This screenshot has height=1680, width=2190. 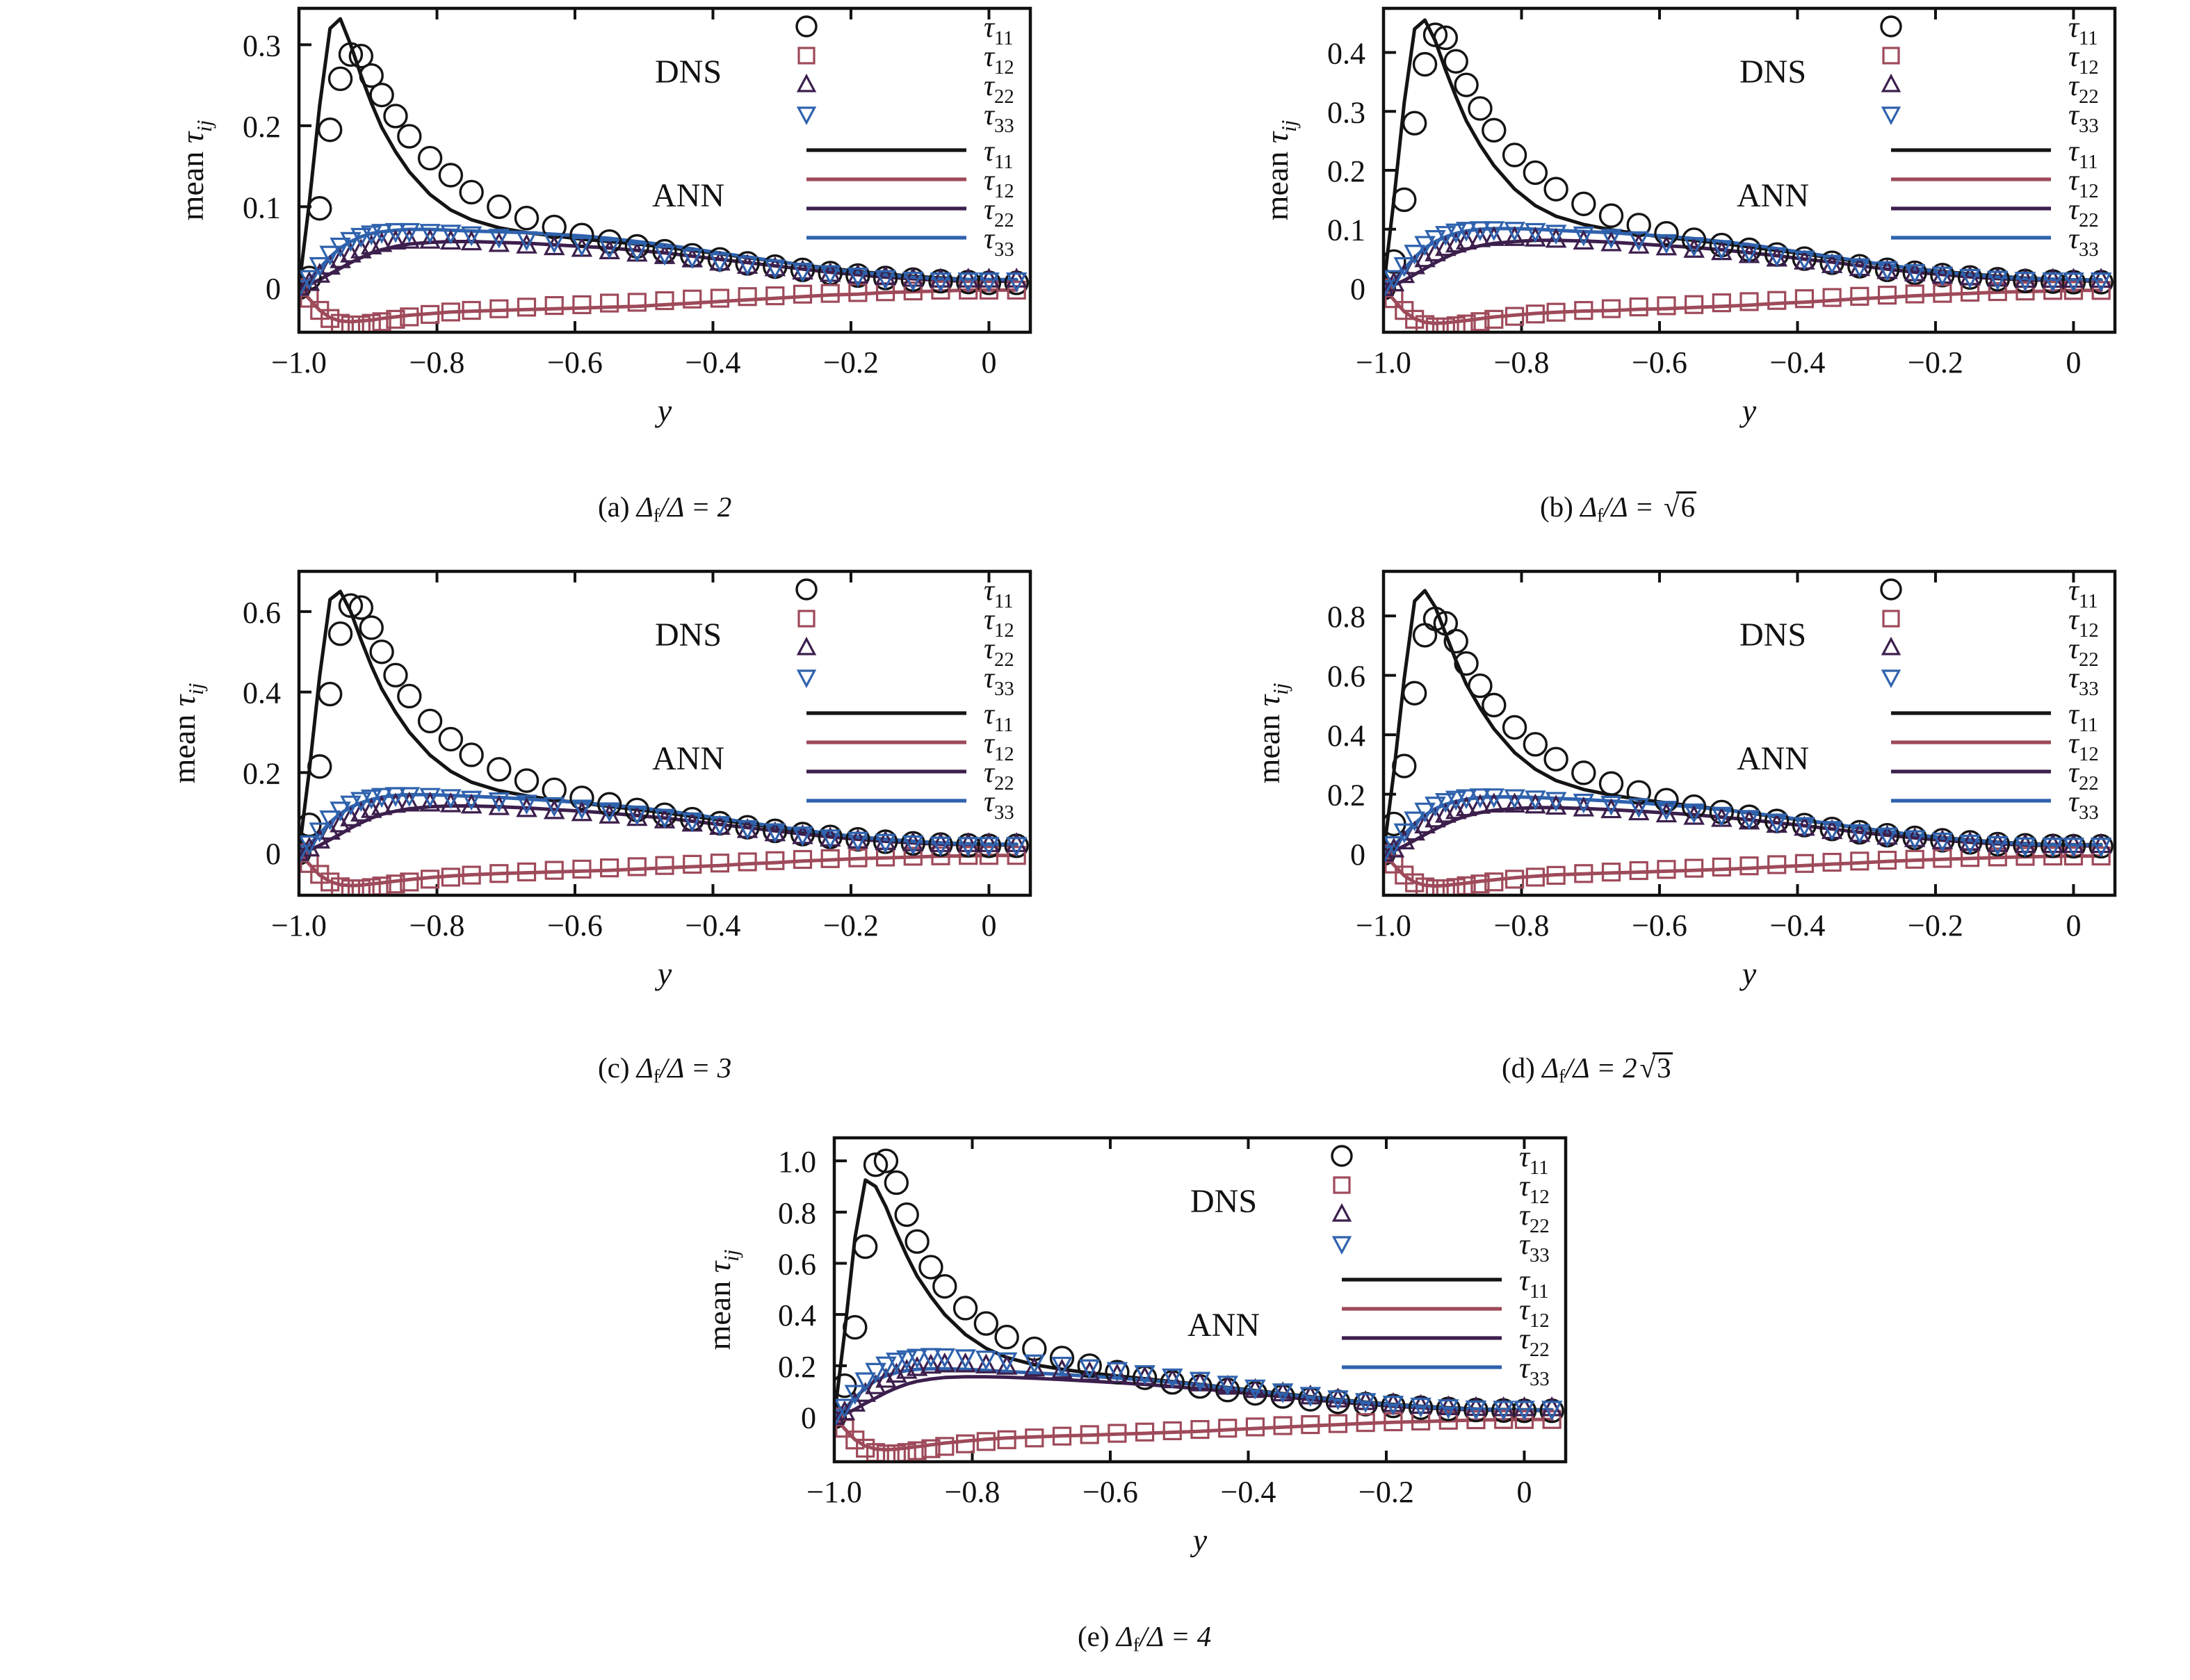 What do you see at coordinates (1522, 925) in the screenshot?
I see `x-tick-label: −0.8` at bounding box center [1522, 925].